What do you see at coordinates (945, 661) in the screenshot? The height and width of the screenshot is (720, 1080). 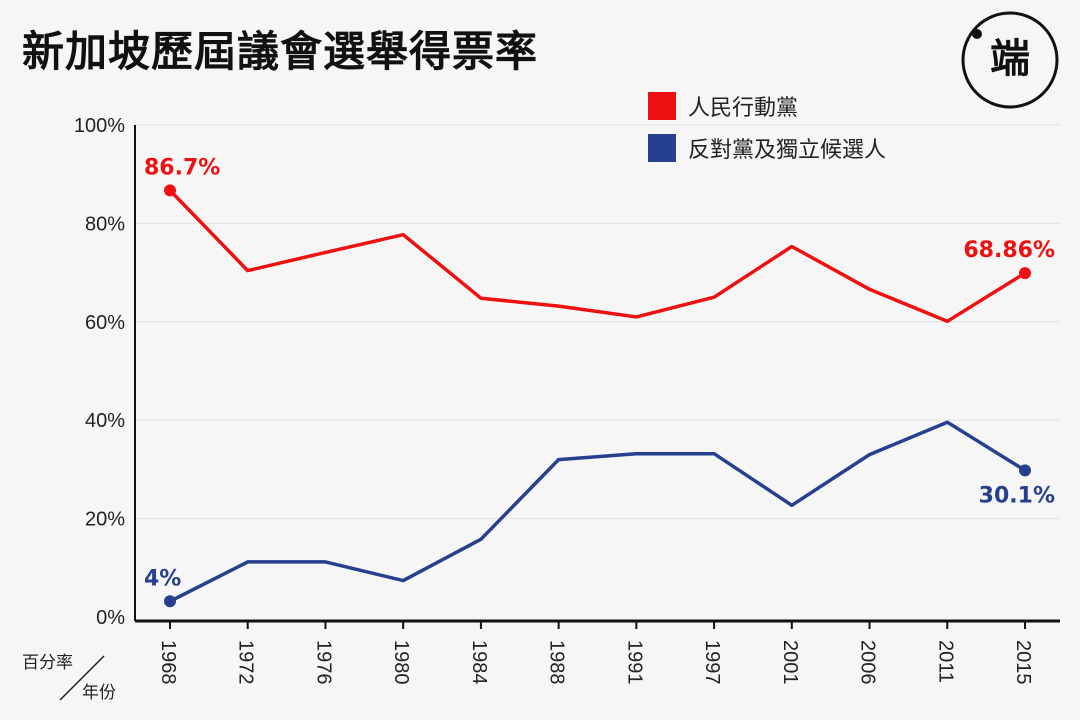 I see `x-tick-label: 2011` at bounding box center [945, 661].